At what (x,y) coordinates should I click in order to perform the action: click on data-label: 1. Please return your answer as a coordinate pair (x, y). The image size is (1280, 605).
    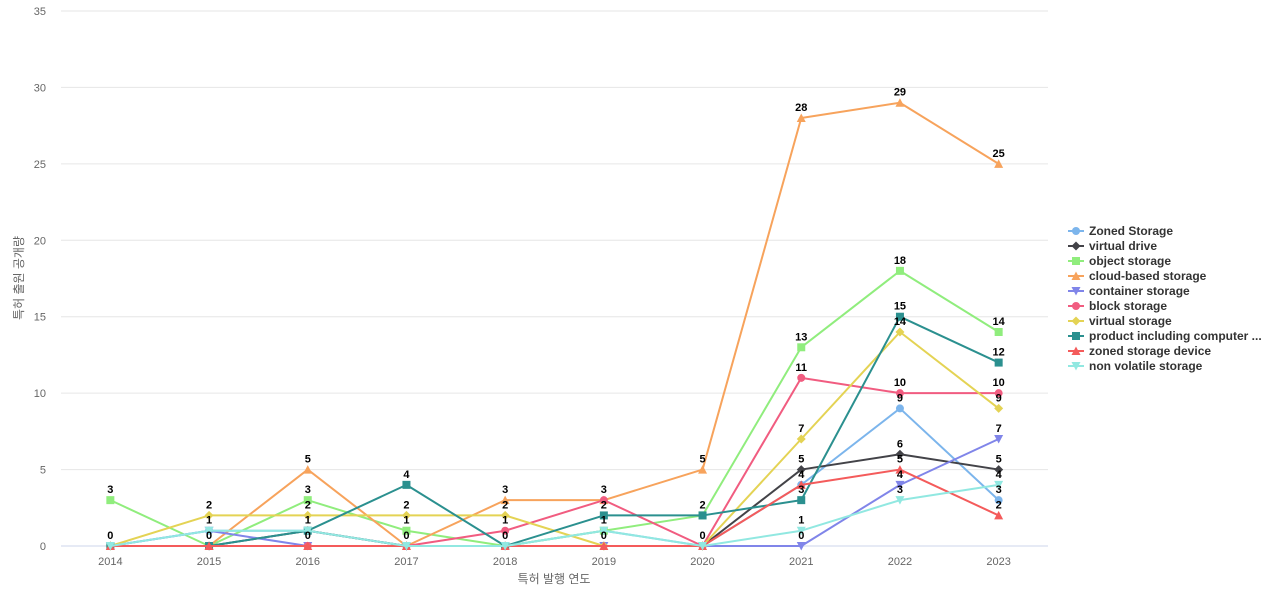
    Looking at the image, I should click on (308, 521).